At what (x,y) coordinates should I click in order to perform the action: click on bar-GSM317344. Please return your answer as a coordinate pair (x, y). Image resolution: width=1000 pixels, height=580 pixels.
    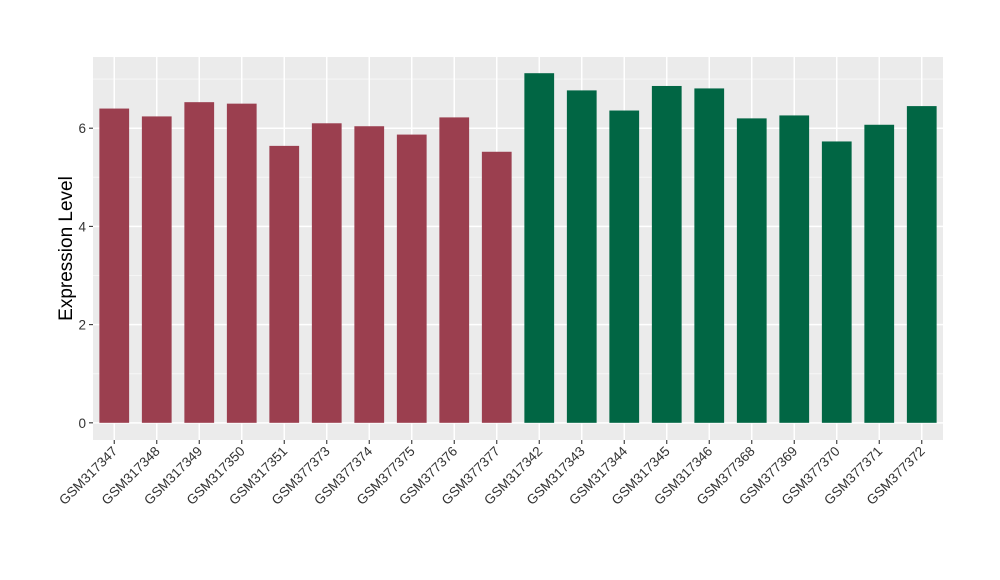
    Looking at the image, I should click on (624, 266).